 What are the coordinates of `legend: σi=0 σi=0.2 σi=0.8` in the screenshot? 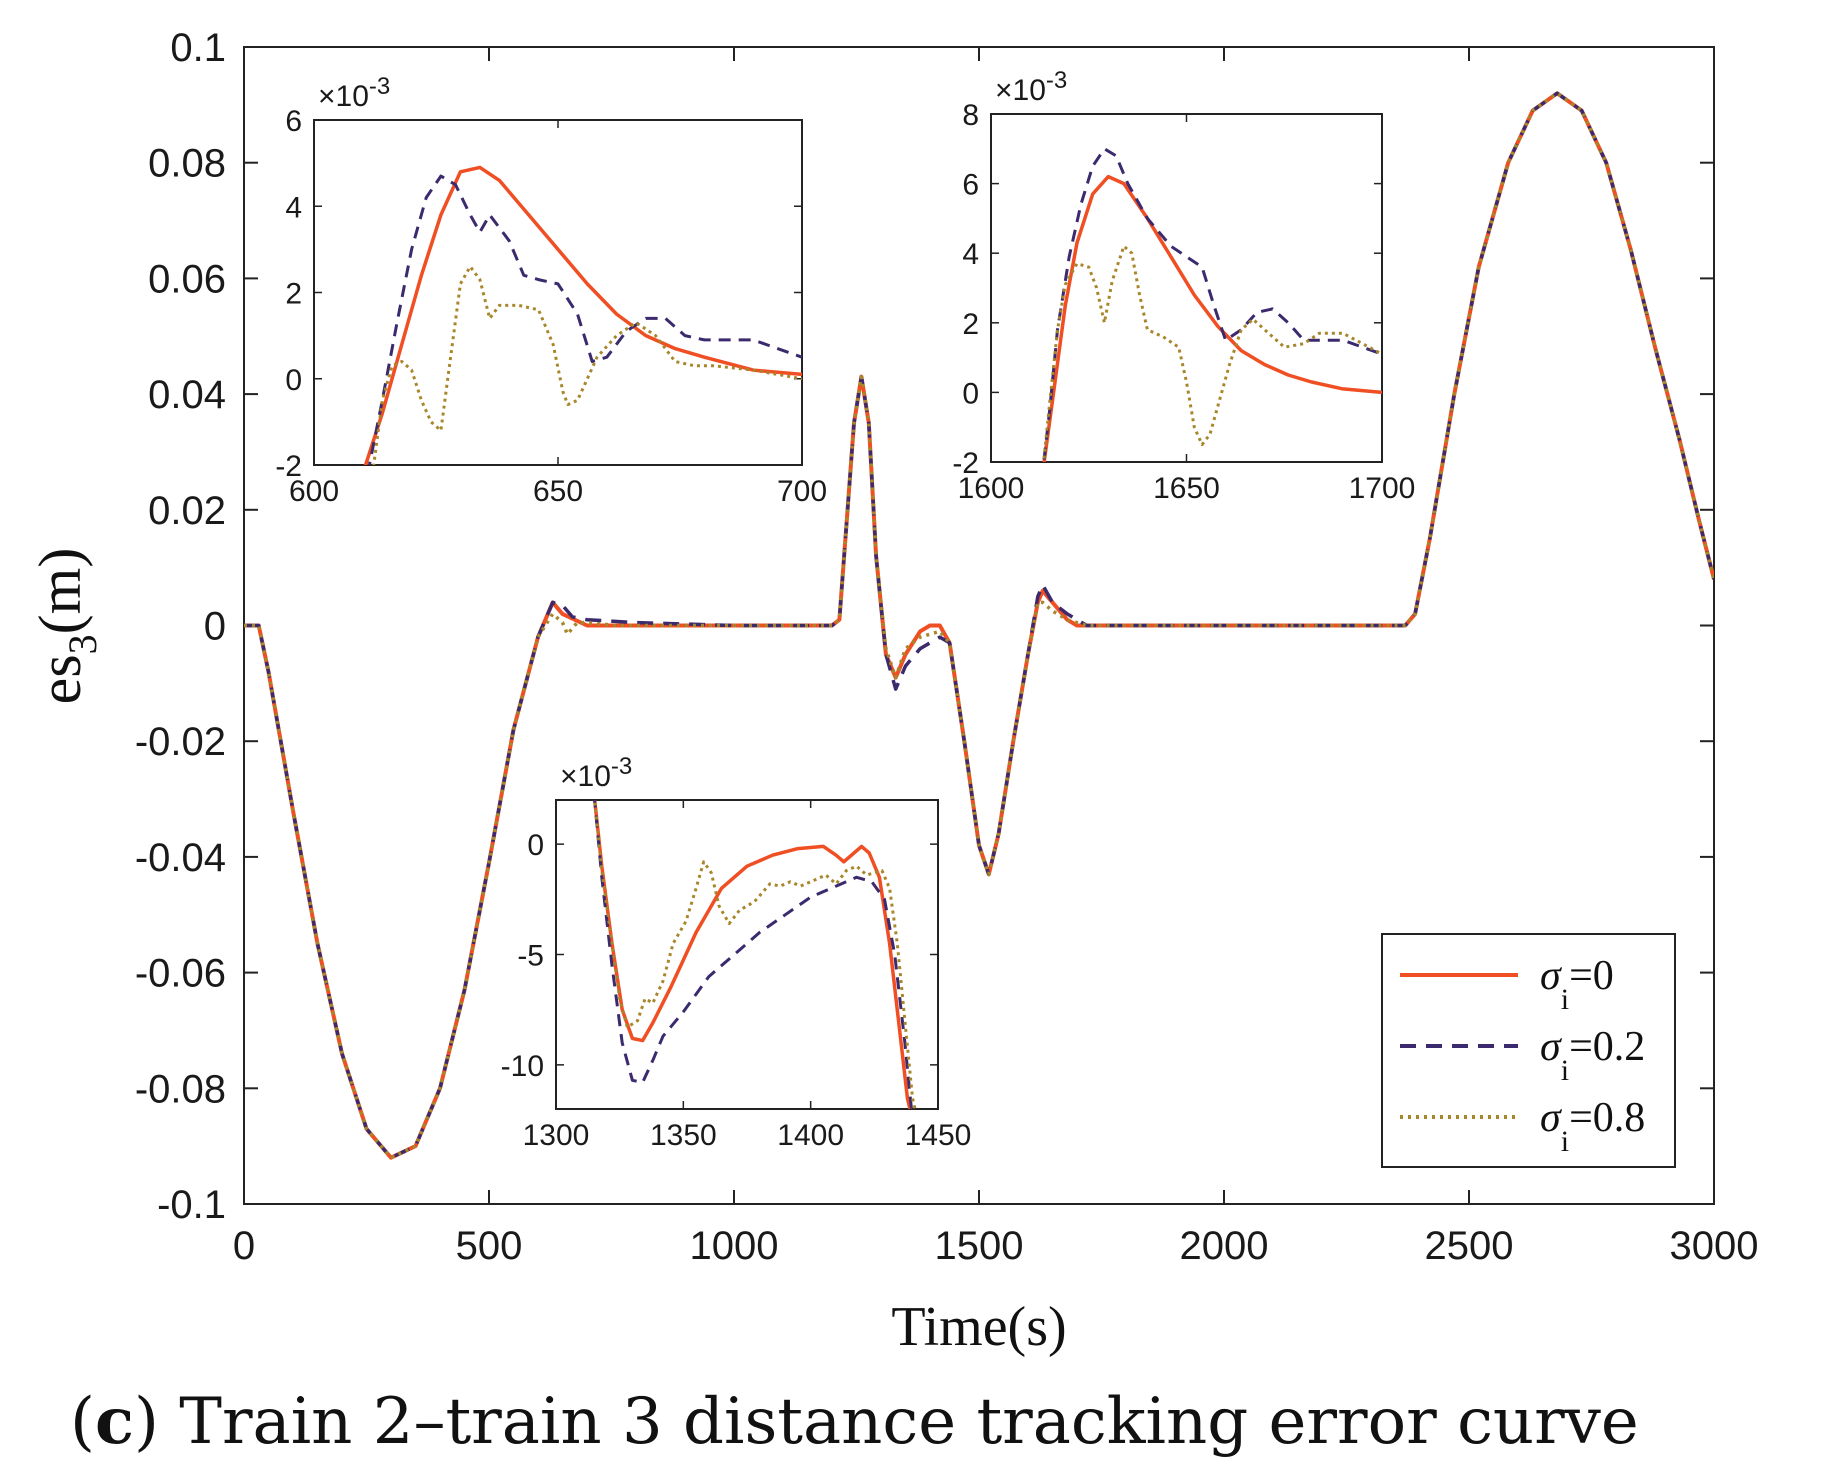 It's located at (1528, 1050).